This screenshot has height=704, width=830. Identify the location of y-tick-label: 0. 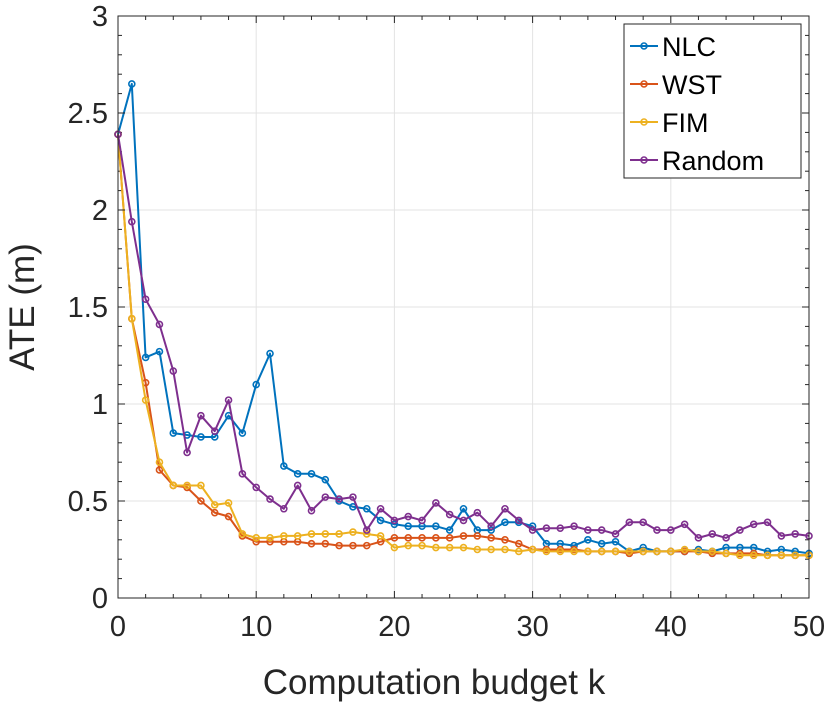
(100, 599).